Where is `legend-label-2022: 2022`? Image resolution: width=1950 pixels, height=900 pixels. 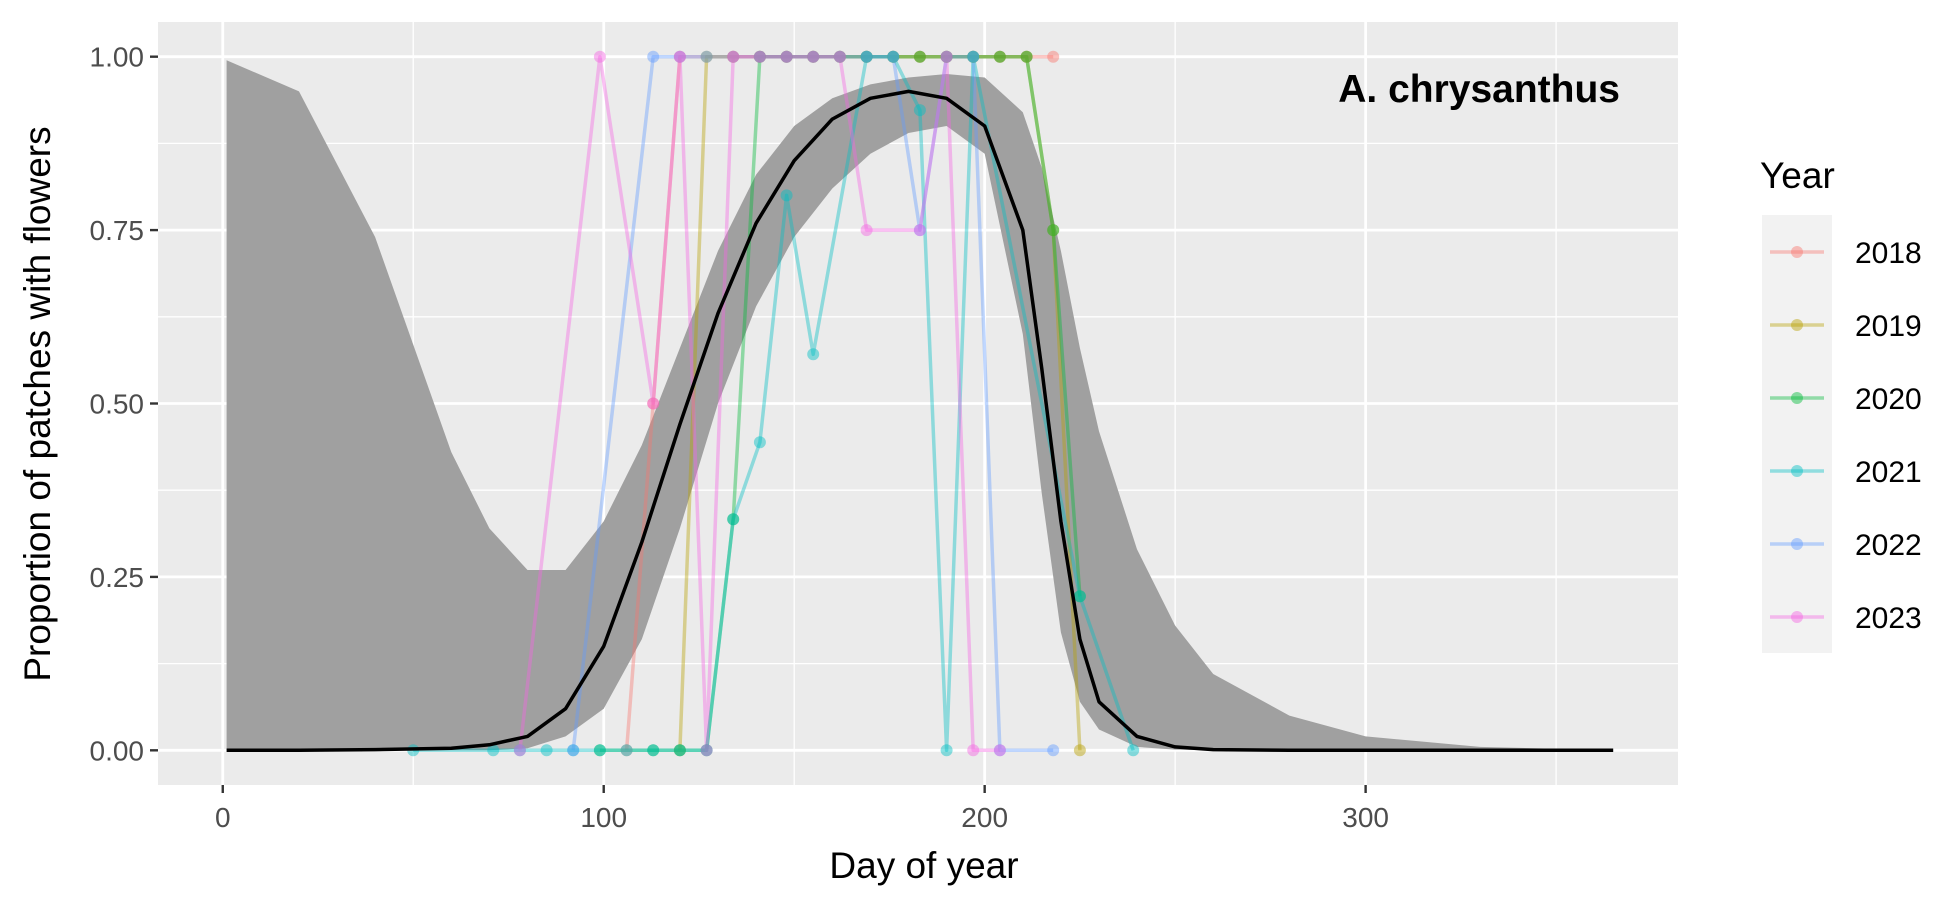
legend-label-2022: 2022 is located at coordinates (1888, 545).